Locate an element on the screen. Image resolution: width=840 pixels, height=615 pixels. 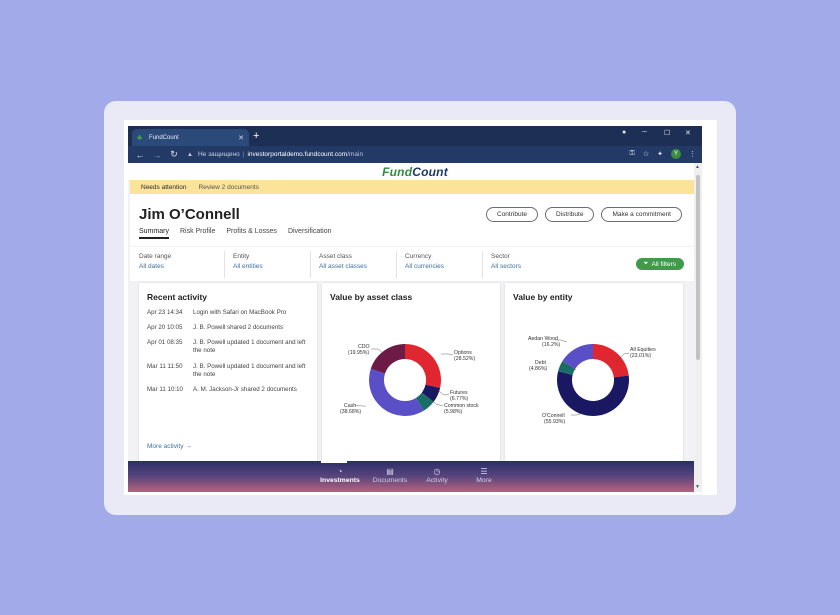
slice-label: All Equities is located at coordinates (643, 350).